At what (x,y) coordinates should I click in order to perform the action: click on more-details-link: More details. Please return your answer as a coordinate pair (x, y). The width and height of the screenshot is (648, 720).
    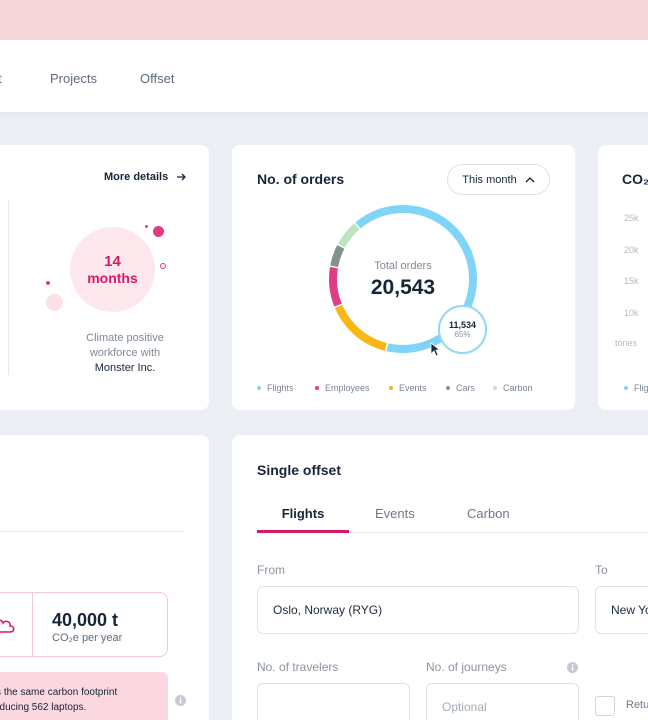
    Looking at the image, I should click on (145, 177).